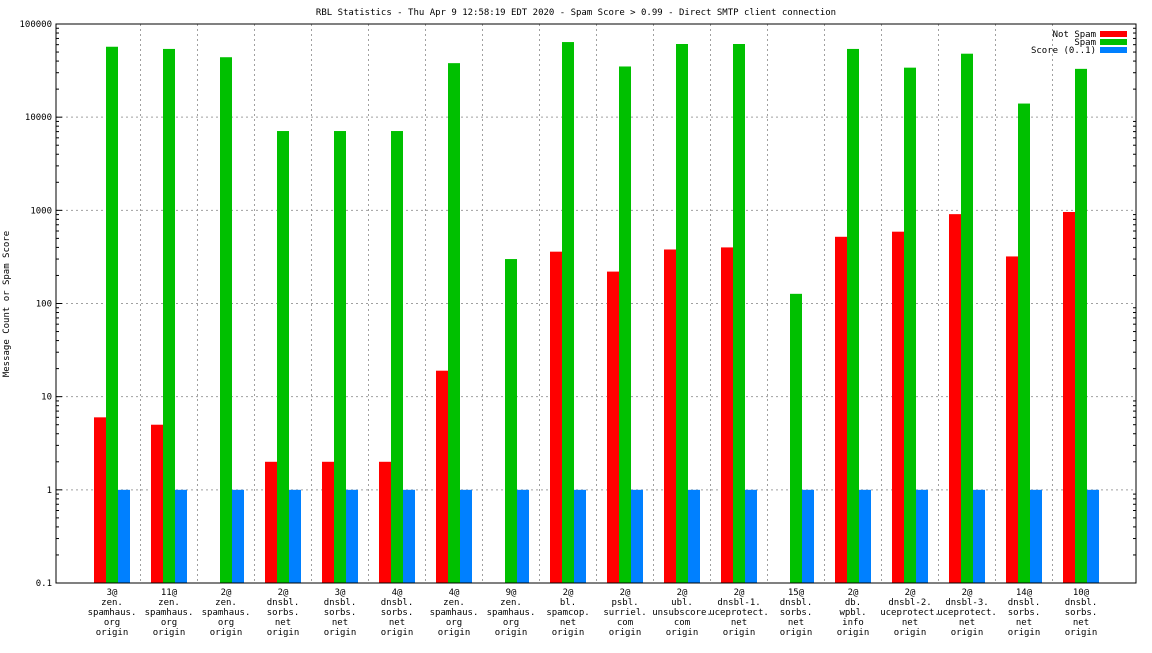 The image size is (1152, 653). I want to click on x-tick-label: bl., so click(568, 603).